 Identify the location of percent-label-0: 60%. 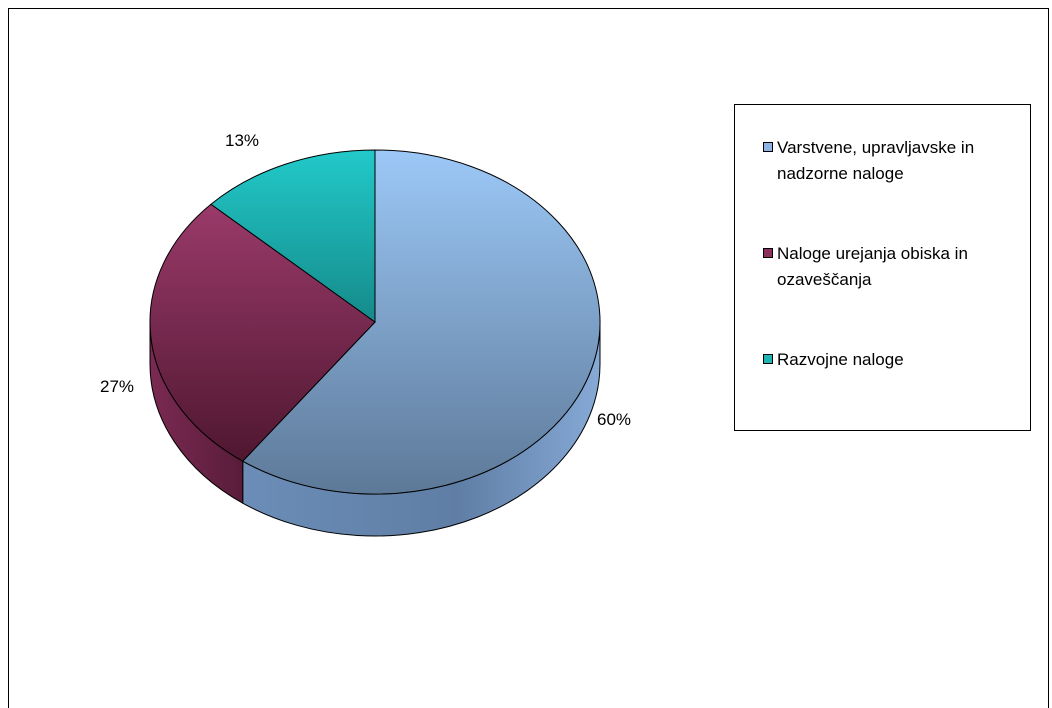
(614, 419).